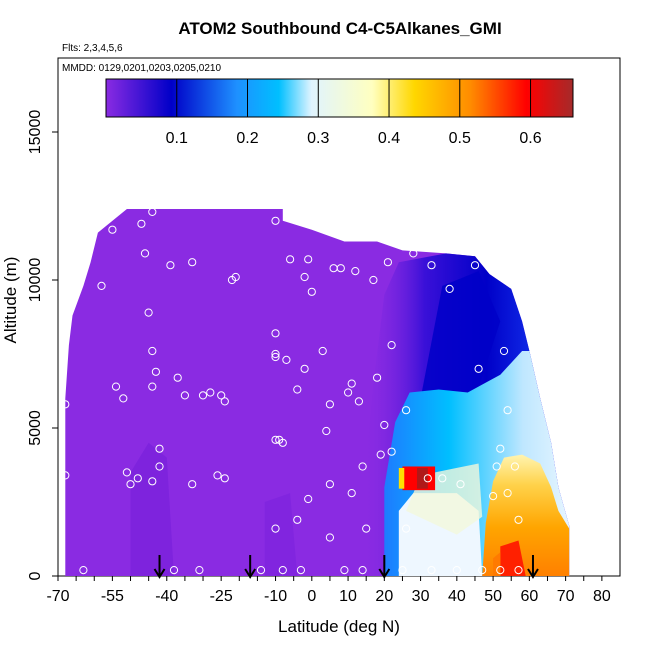 The height and width of the screenshot is (650, 650). Describe the element at coordinates (112, 596) in the screenshot. I see `x-tick-label: -55` at that location.